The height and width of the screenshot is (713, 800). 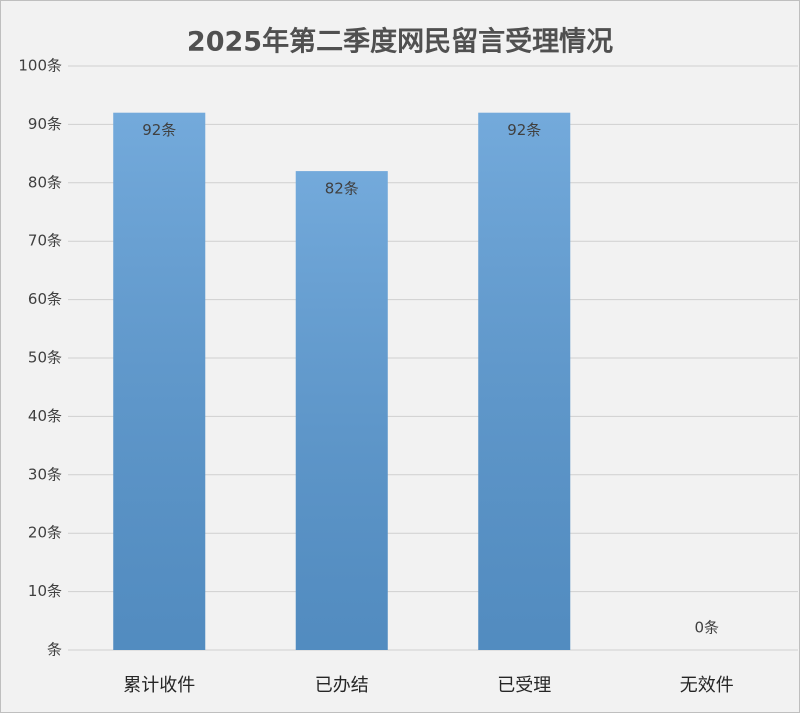 What do you see at coordinates (45, 182) in the screenshot?
I see `y-tick-label: 80条` at bounding box center [45, 182].